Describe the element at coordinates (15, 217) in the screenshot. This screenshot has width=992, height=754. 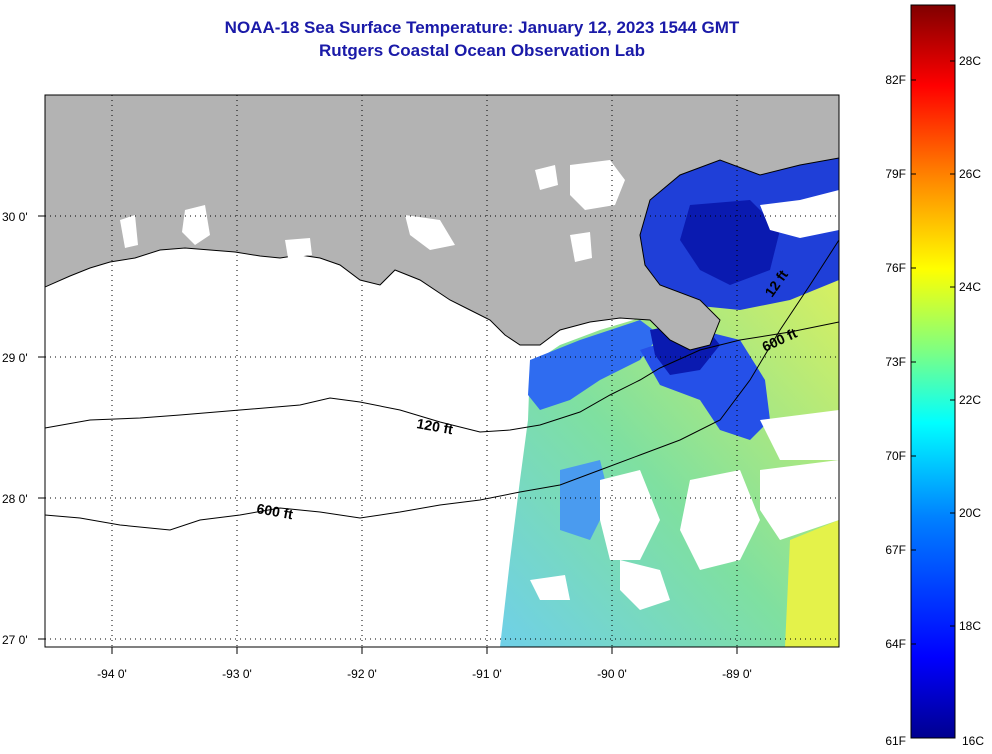
I see `lat-label: 30 0'` at that location.